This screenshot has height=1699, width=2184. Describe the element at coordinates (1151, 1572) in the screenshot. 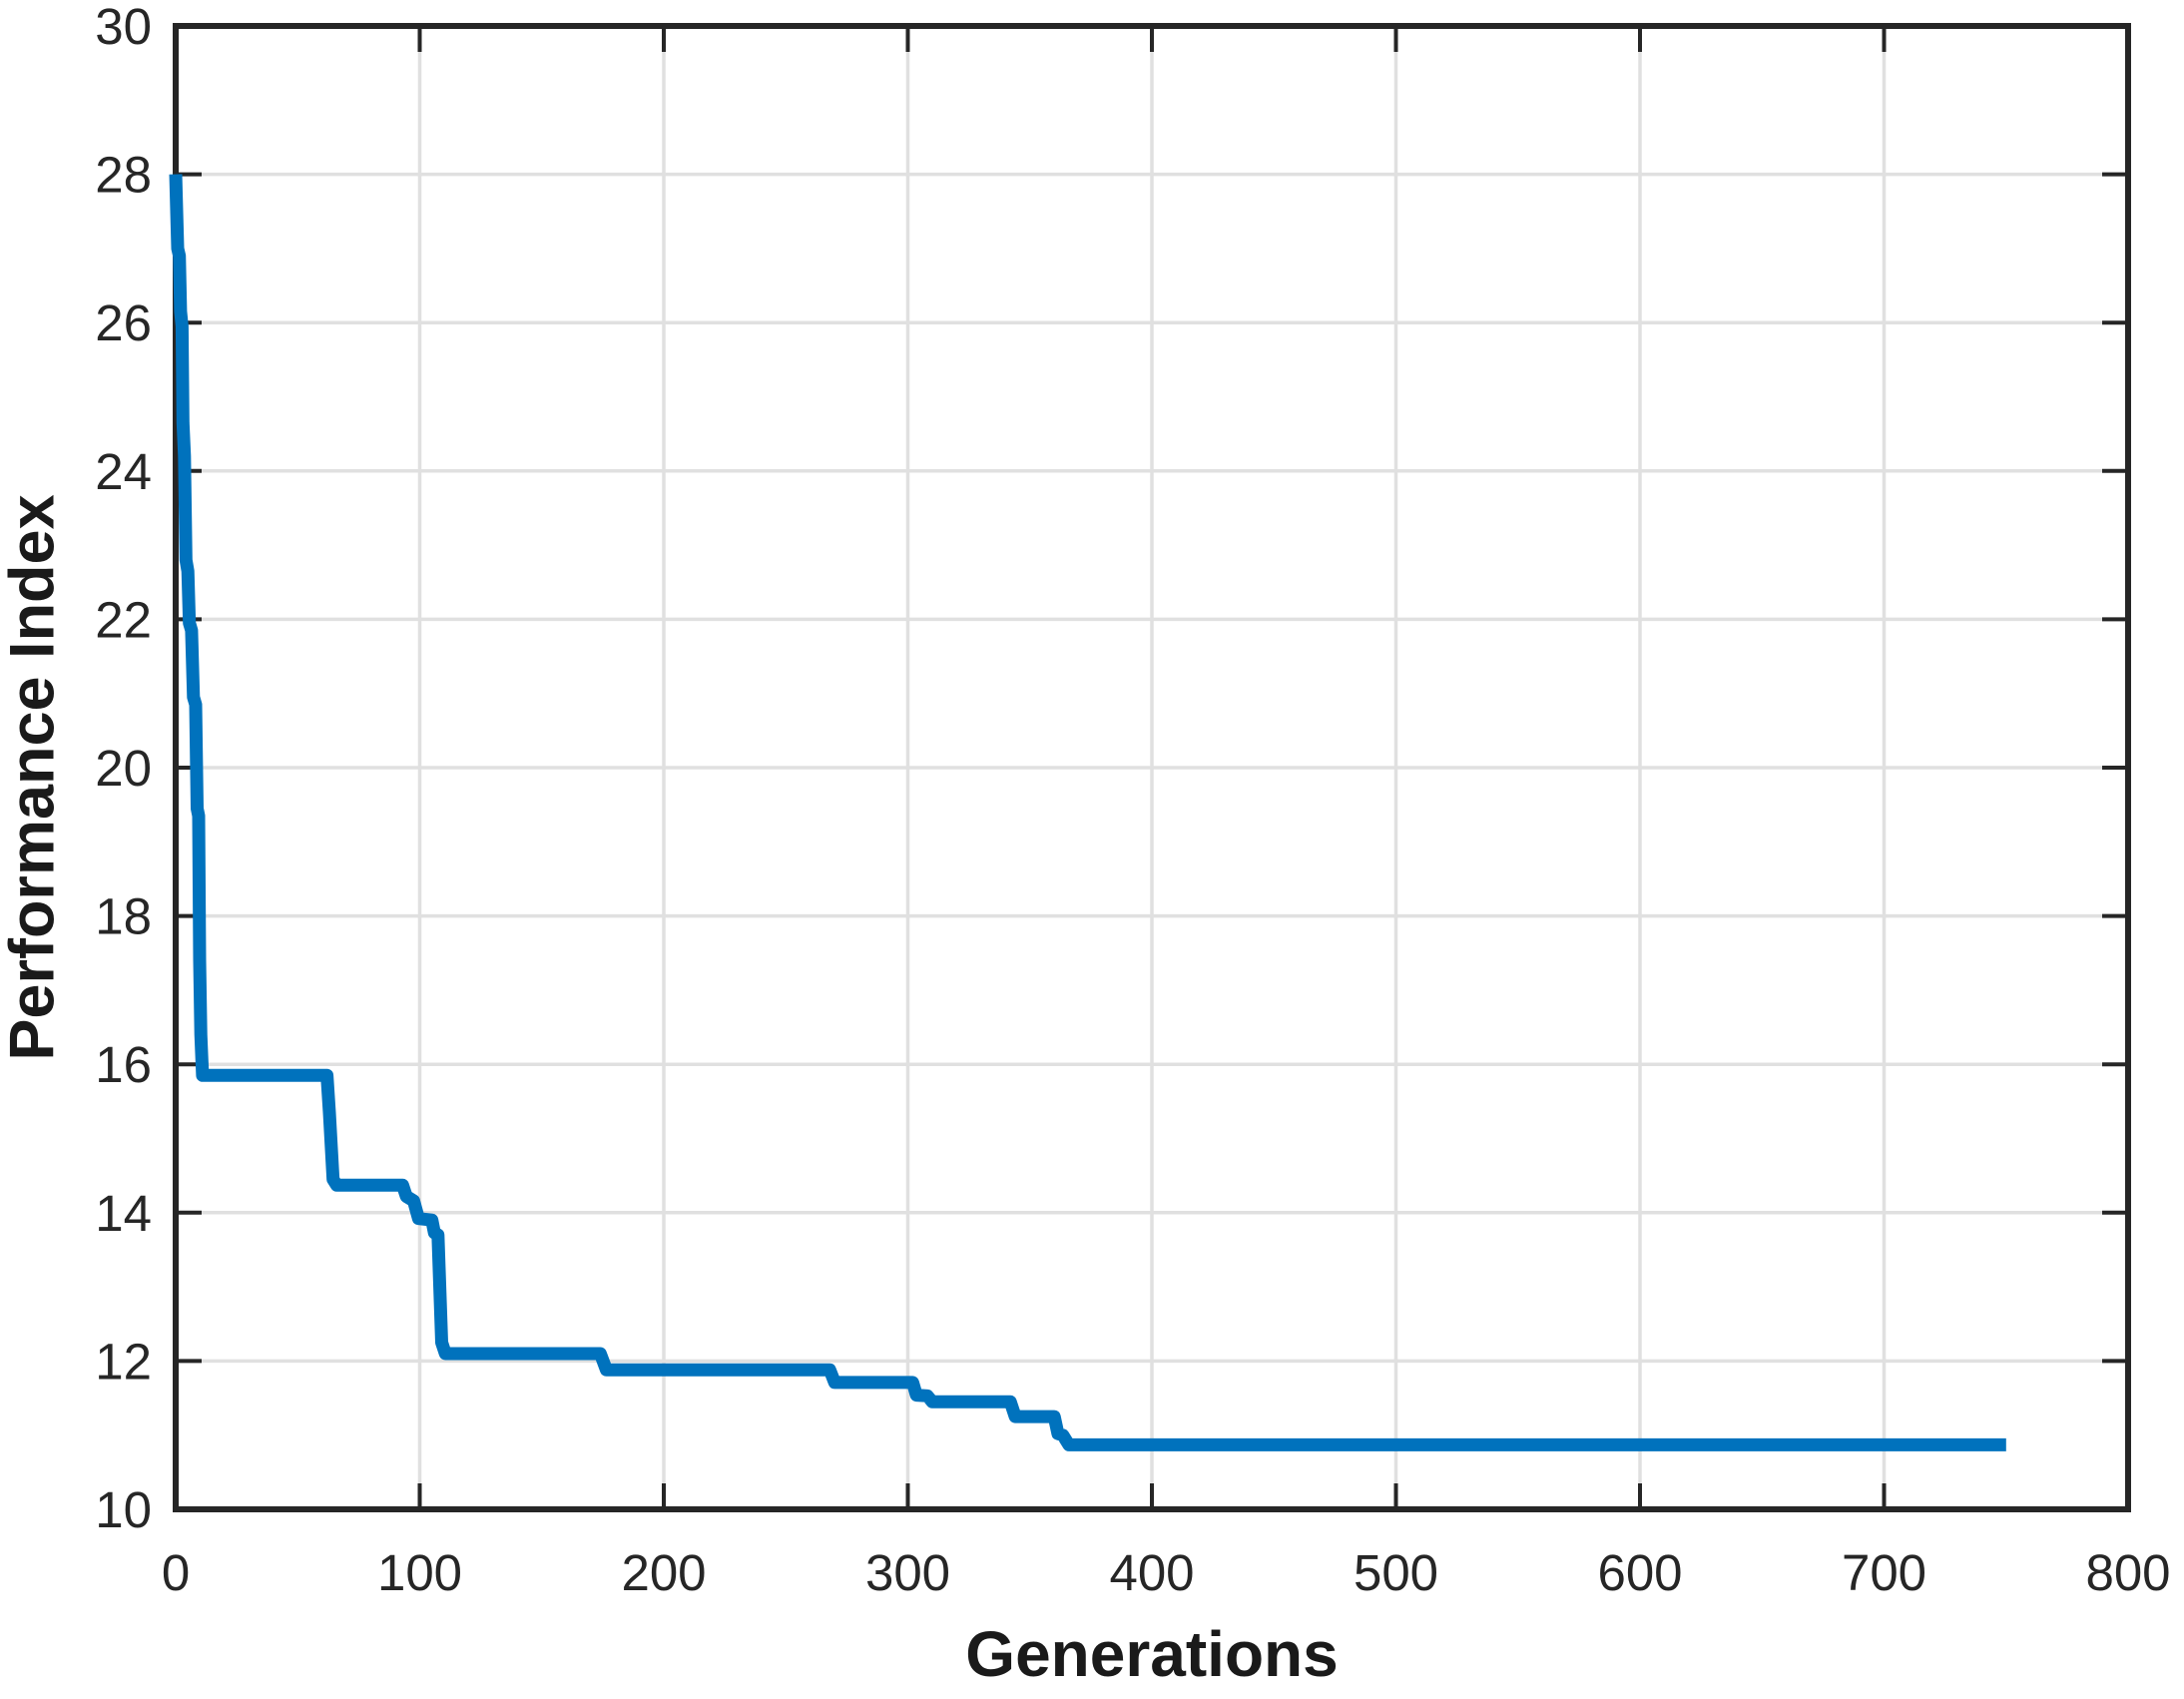

I see `x-tick-label: 400` at that location.